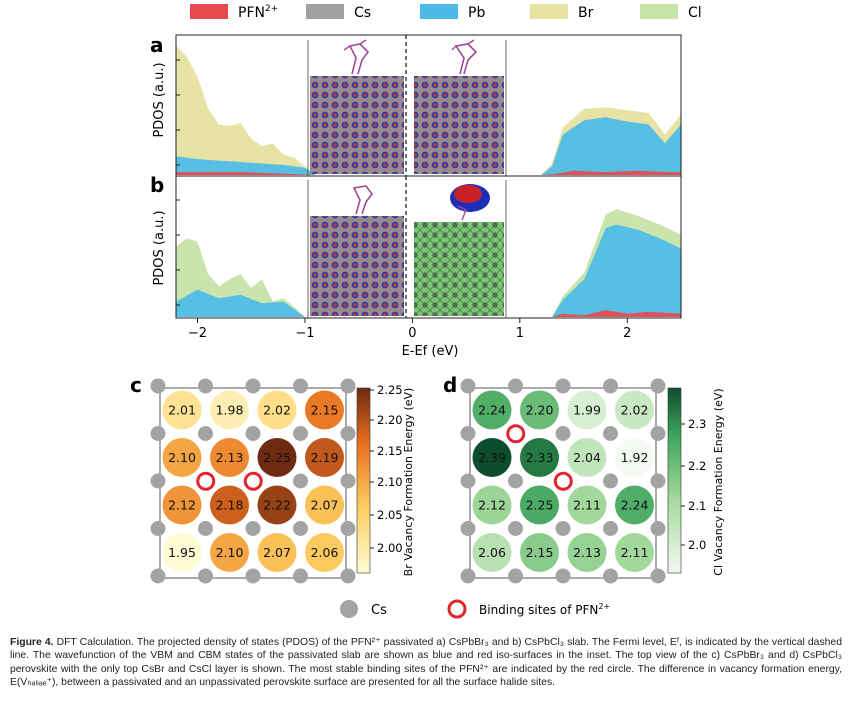 The image size is (852, 723). I want to click on halide-site-value: 2.39, so click(492, 457).